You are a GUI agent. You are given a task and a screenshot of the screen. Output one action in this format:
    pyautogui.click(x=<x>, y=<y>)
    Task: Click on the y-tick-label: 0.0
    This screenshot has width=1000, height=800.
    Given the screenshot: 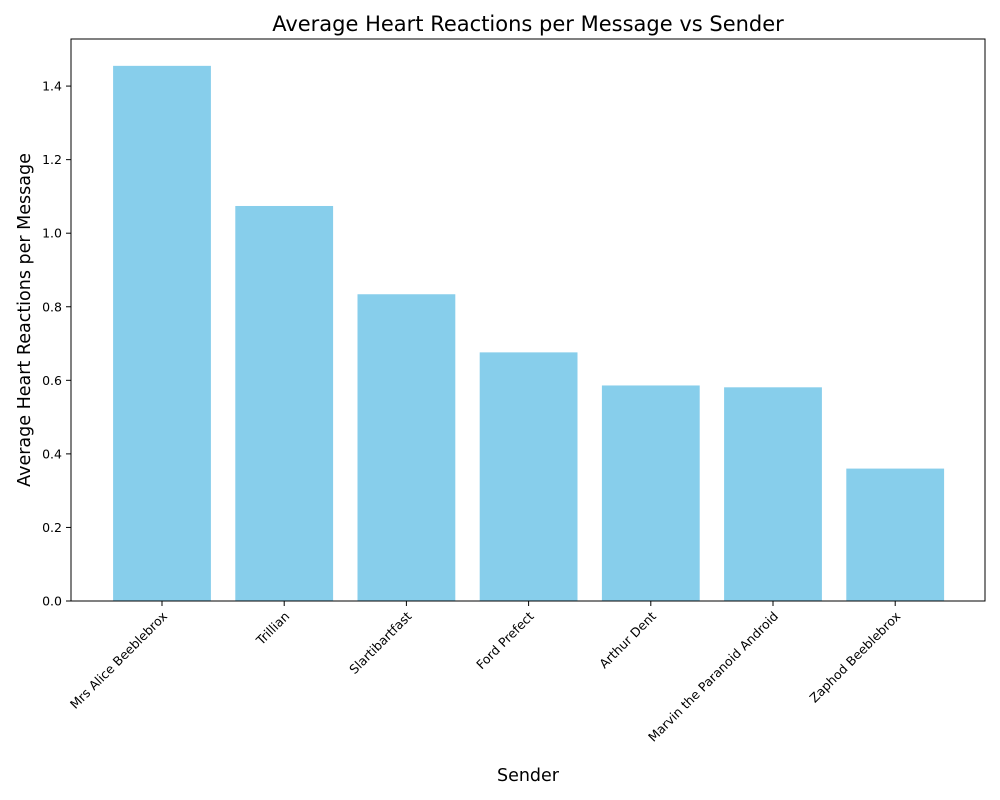 What is the action you would take?
    pyautogui.click(x=52, y=601)
    